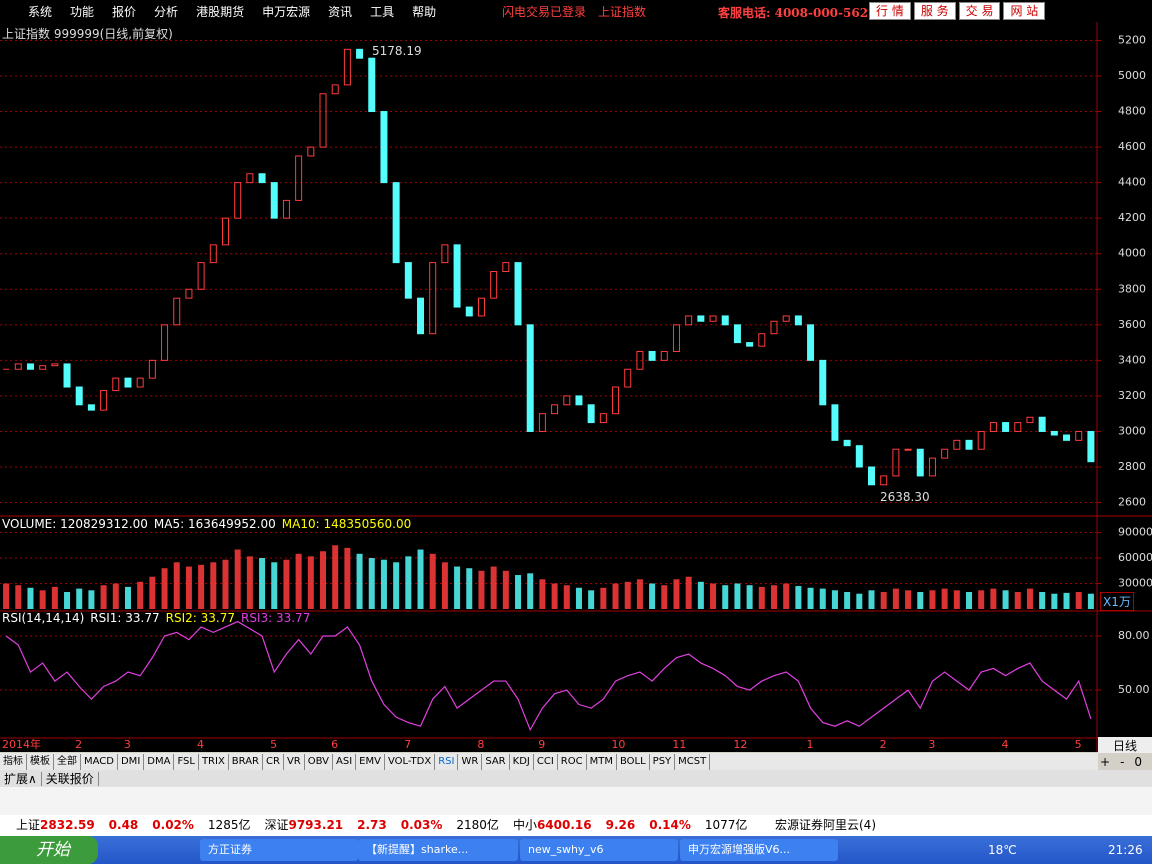  I want to click on indicator-tab: BOLL, so click(633, 762).